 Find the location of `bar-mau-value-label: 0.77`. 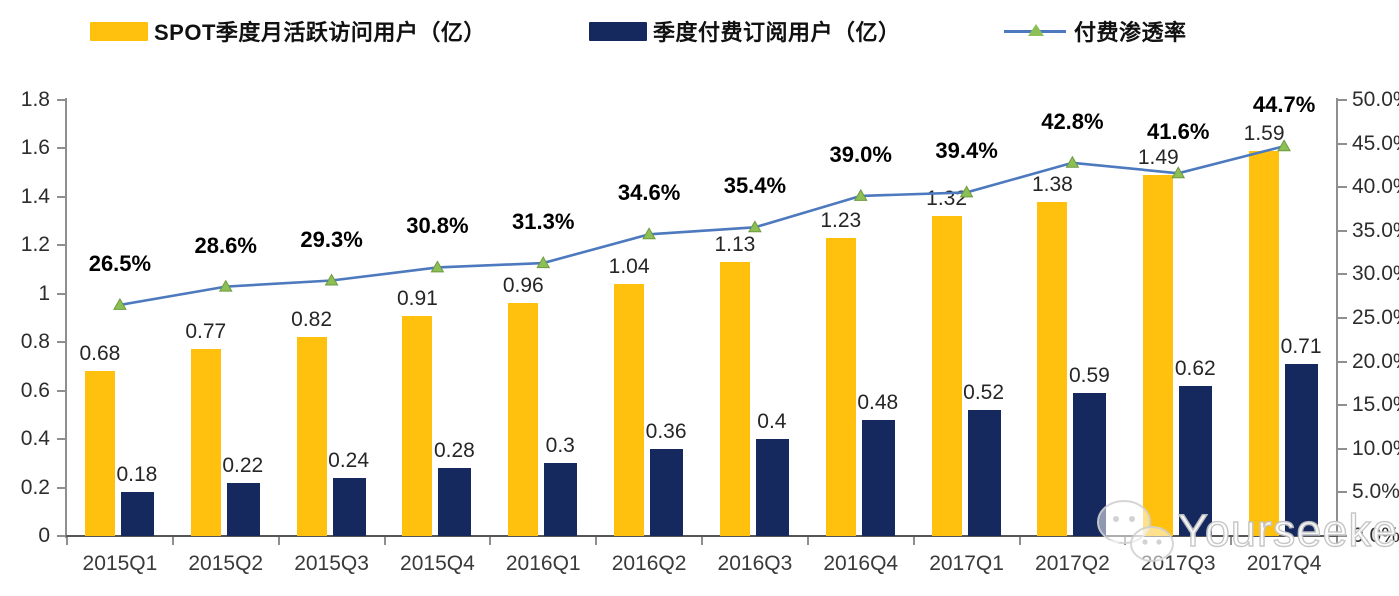

bar-mau-value-label: 0.77 is located at coordinates (206, 332).